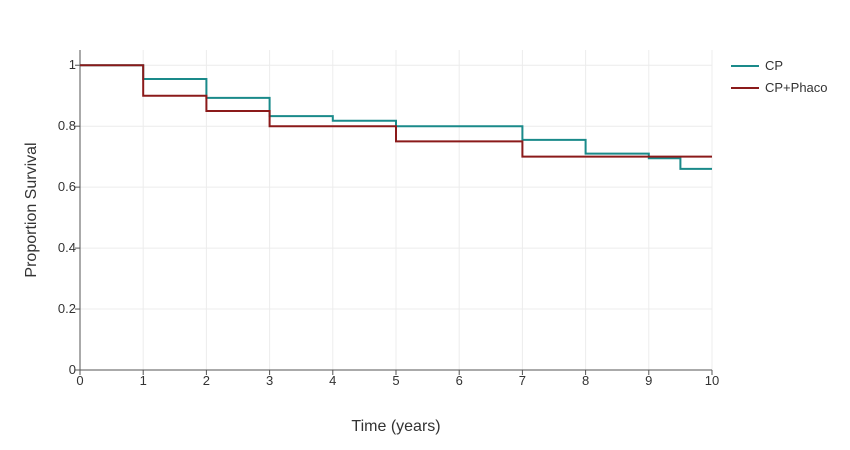 This screenshot has height=450, width=850. Describe the element at coordinates (779, 76) in the screenshot. I see `legend: CP CP+Phaco` at that location.